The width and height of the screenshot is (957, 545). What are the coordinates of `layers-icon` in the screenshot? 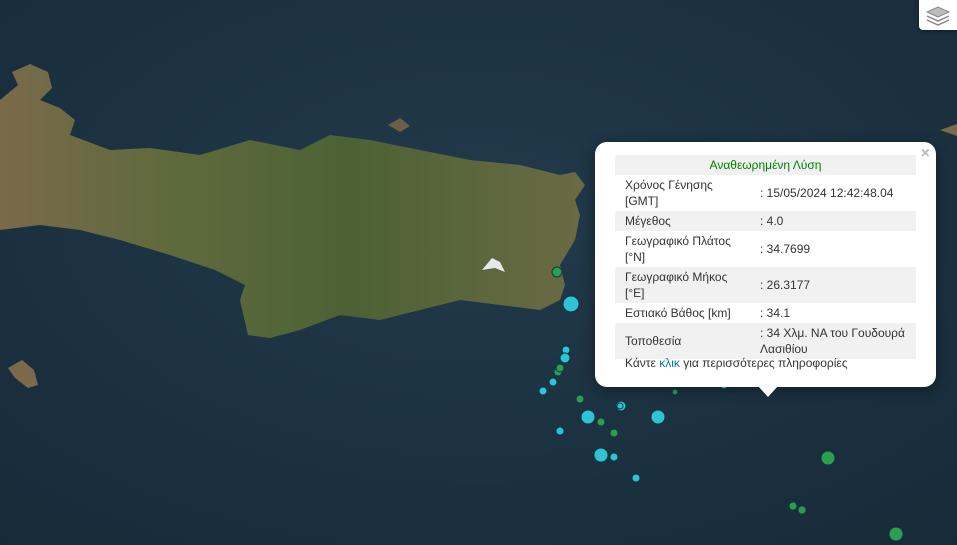 It's located at (938, 16).